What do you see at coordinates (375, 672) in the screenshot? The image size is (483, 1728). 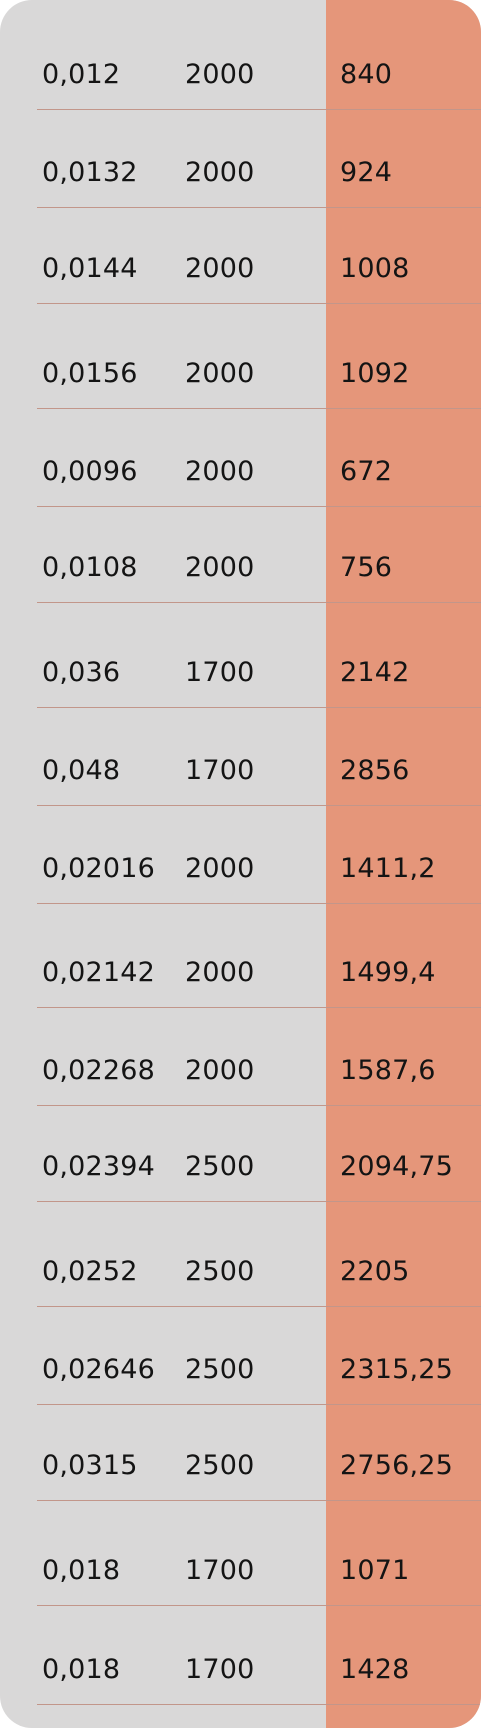 I see `cell-value-3: 2142` at bounding box center [375, 672].